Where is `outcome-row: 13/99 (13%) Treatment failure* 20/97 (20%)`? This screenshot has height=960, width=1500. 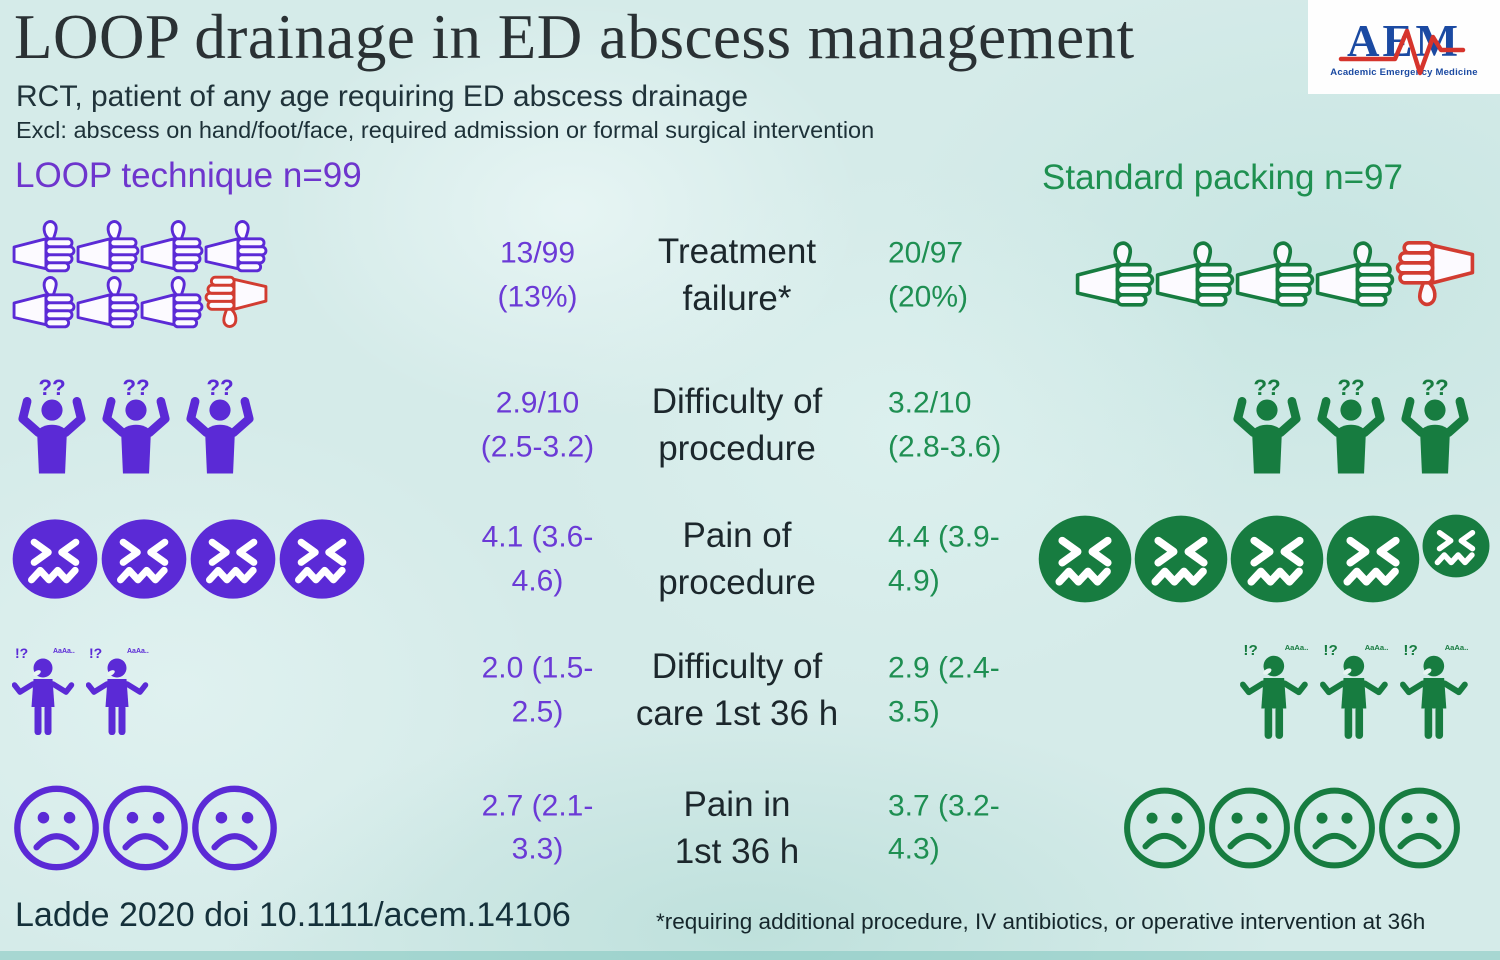 outcome-row: 13/99 (13%) Treatment failure* 20/97 (20%) is located at coordinates (750, 275).